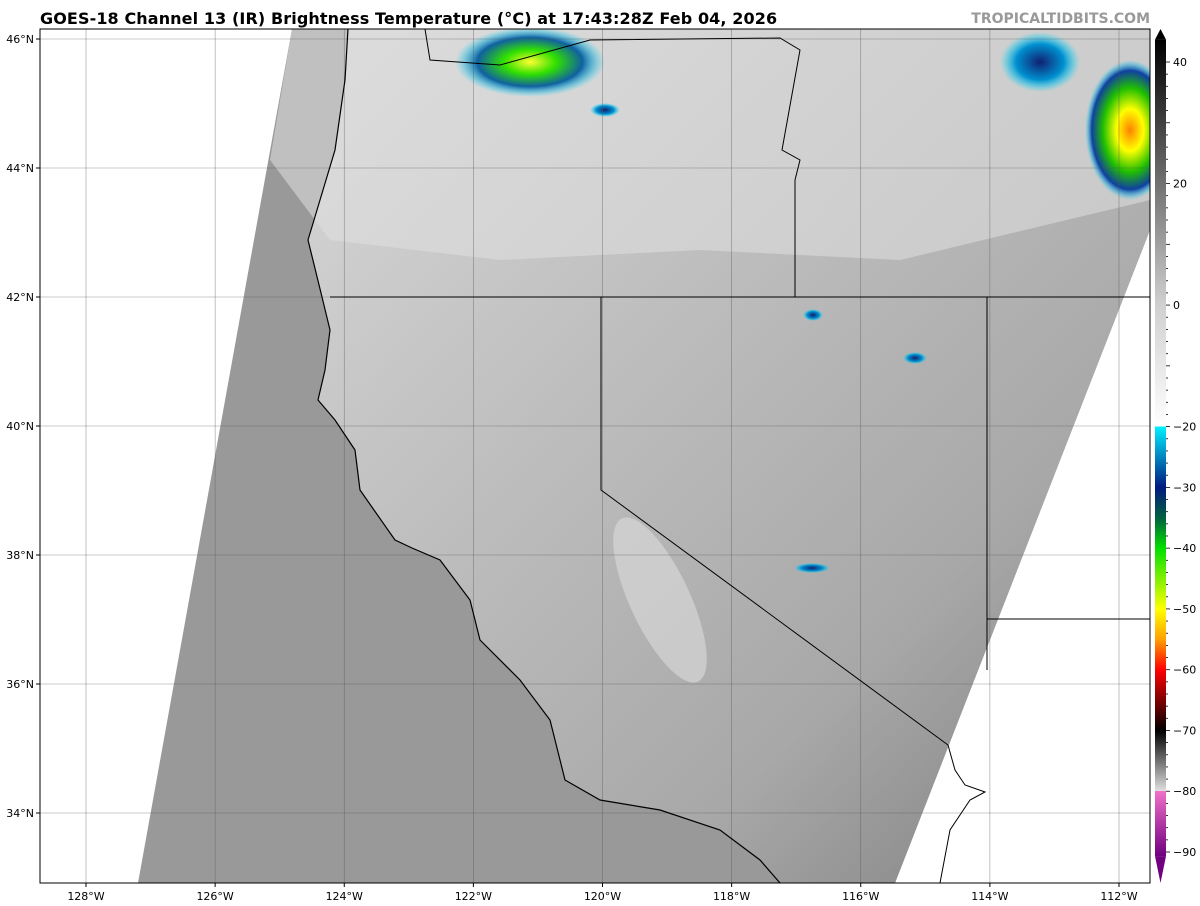 The image size is (1200, 906). What do you see at coordinates (989, 896) in the screenshot?
I see `lon-tick-label: 114°W` at bounding box center [989, 896].